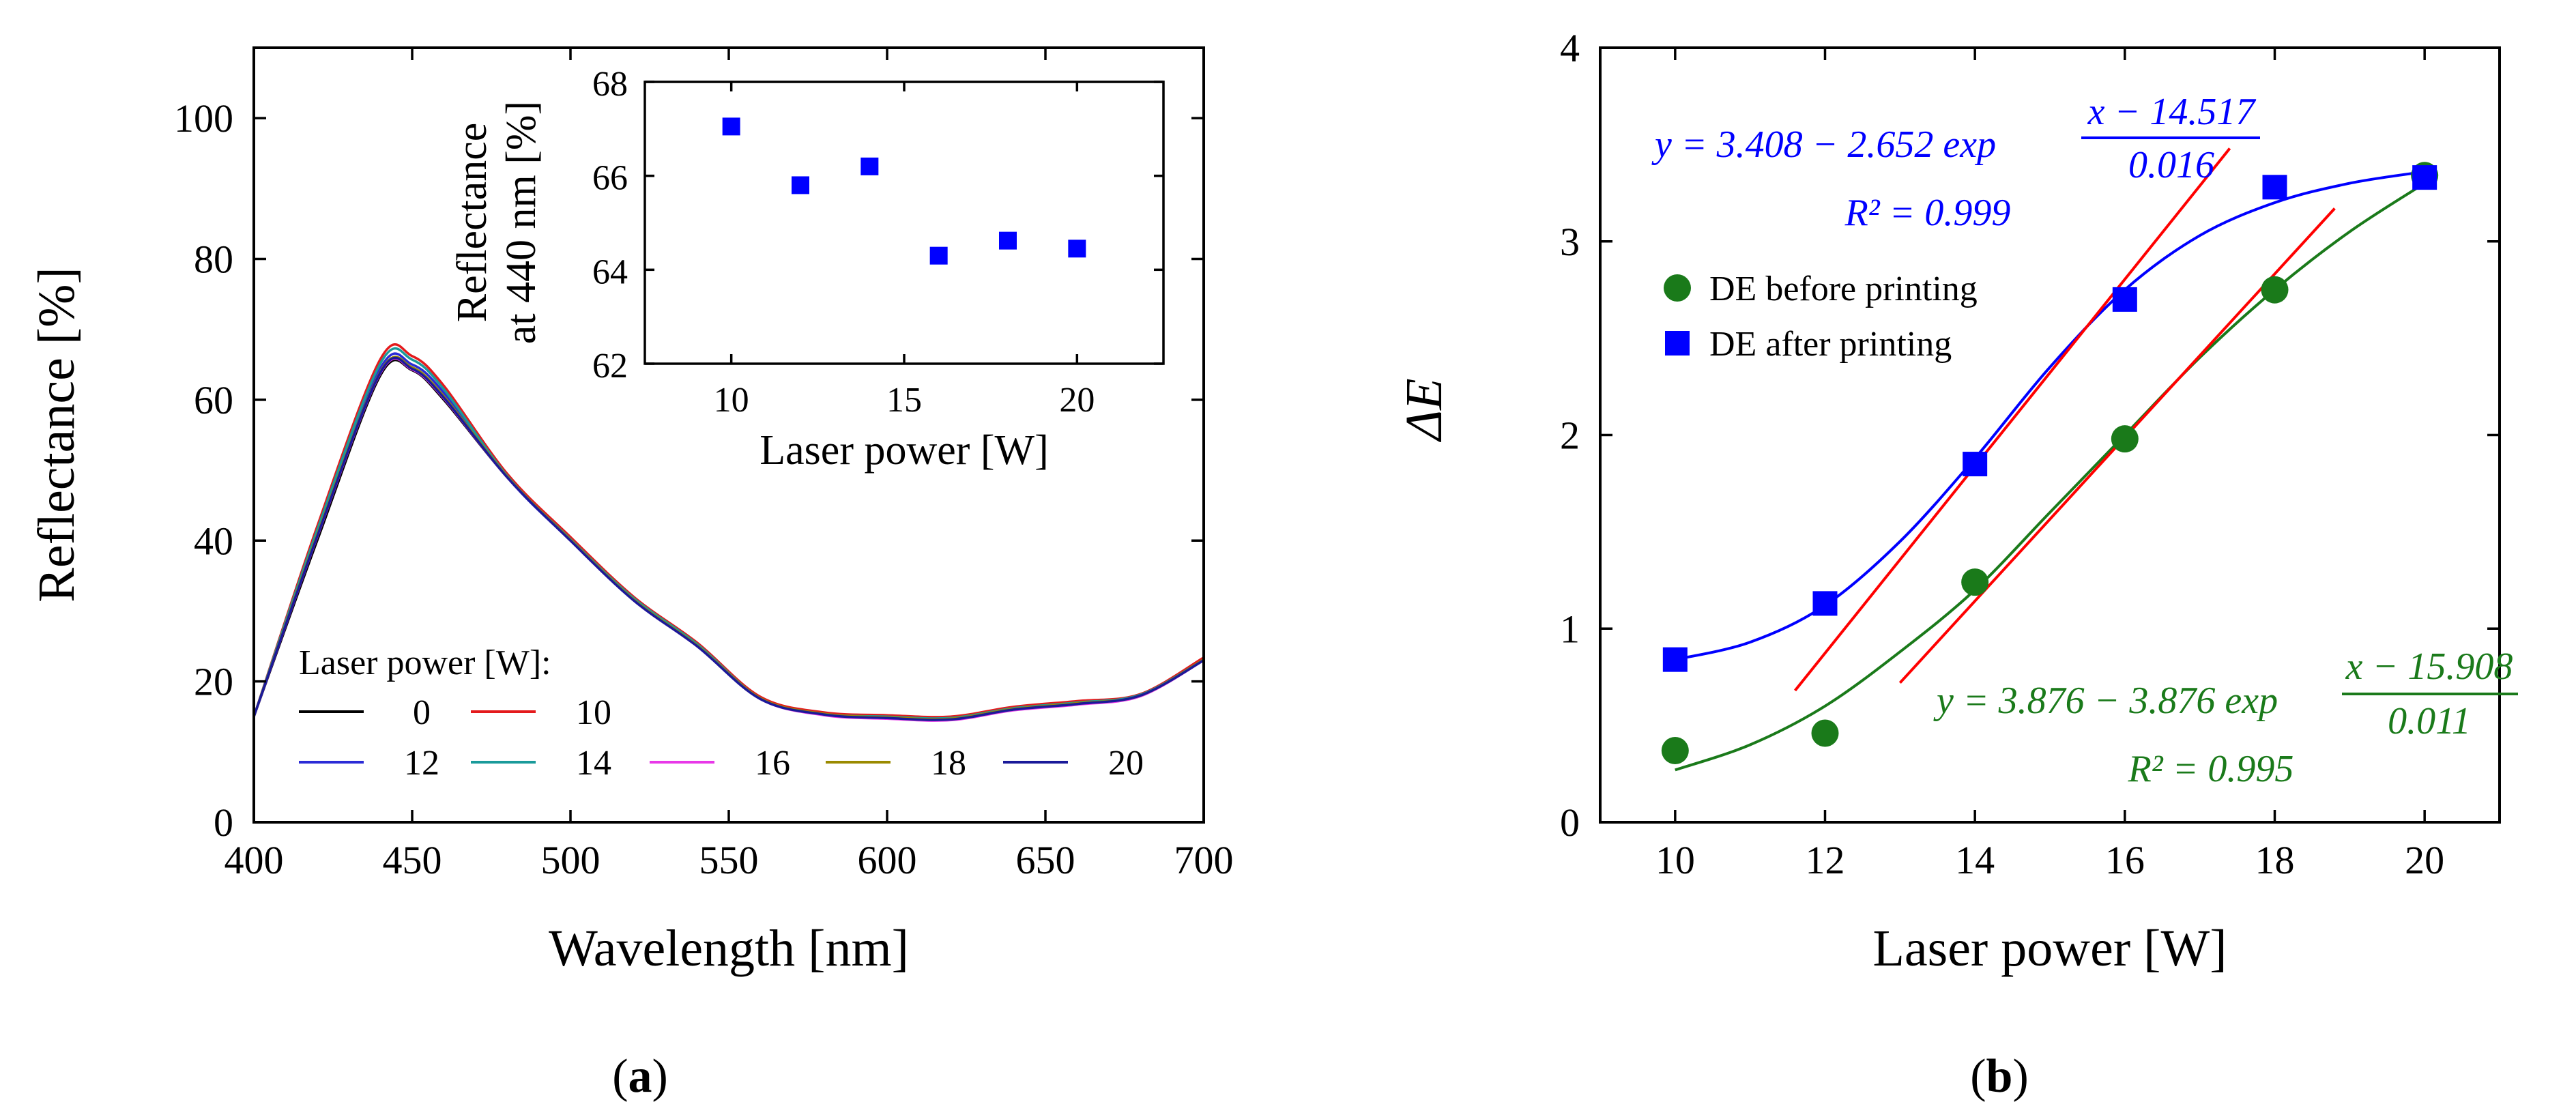  Describe the element at coordinates (2172, 112) in the screenshot. I see `eq-after-numerator: x − 14.517` at that location.